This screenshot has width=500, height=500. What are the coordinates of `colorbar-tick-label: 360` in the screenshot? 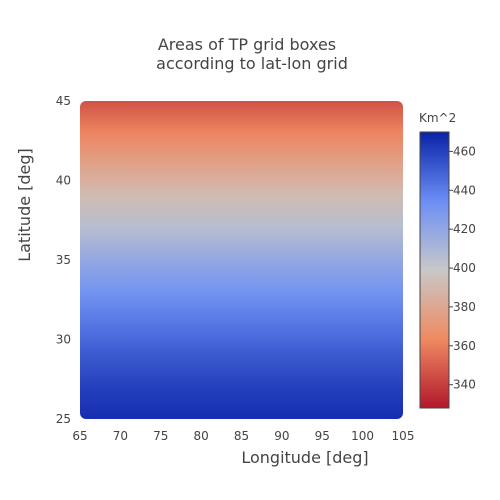 It's located at (464, 346).